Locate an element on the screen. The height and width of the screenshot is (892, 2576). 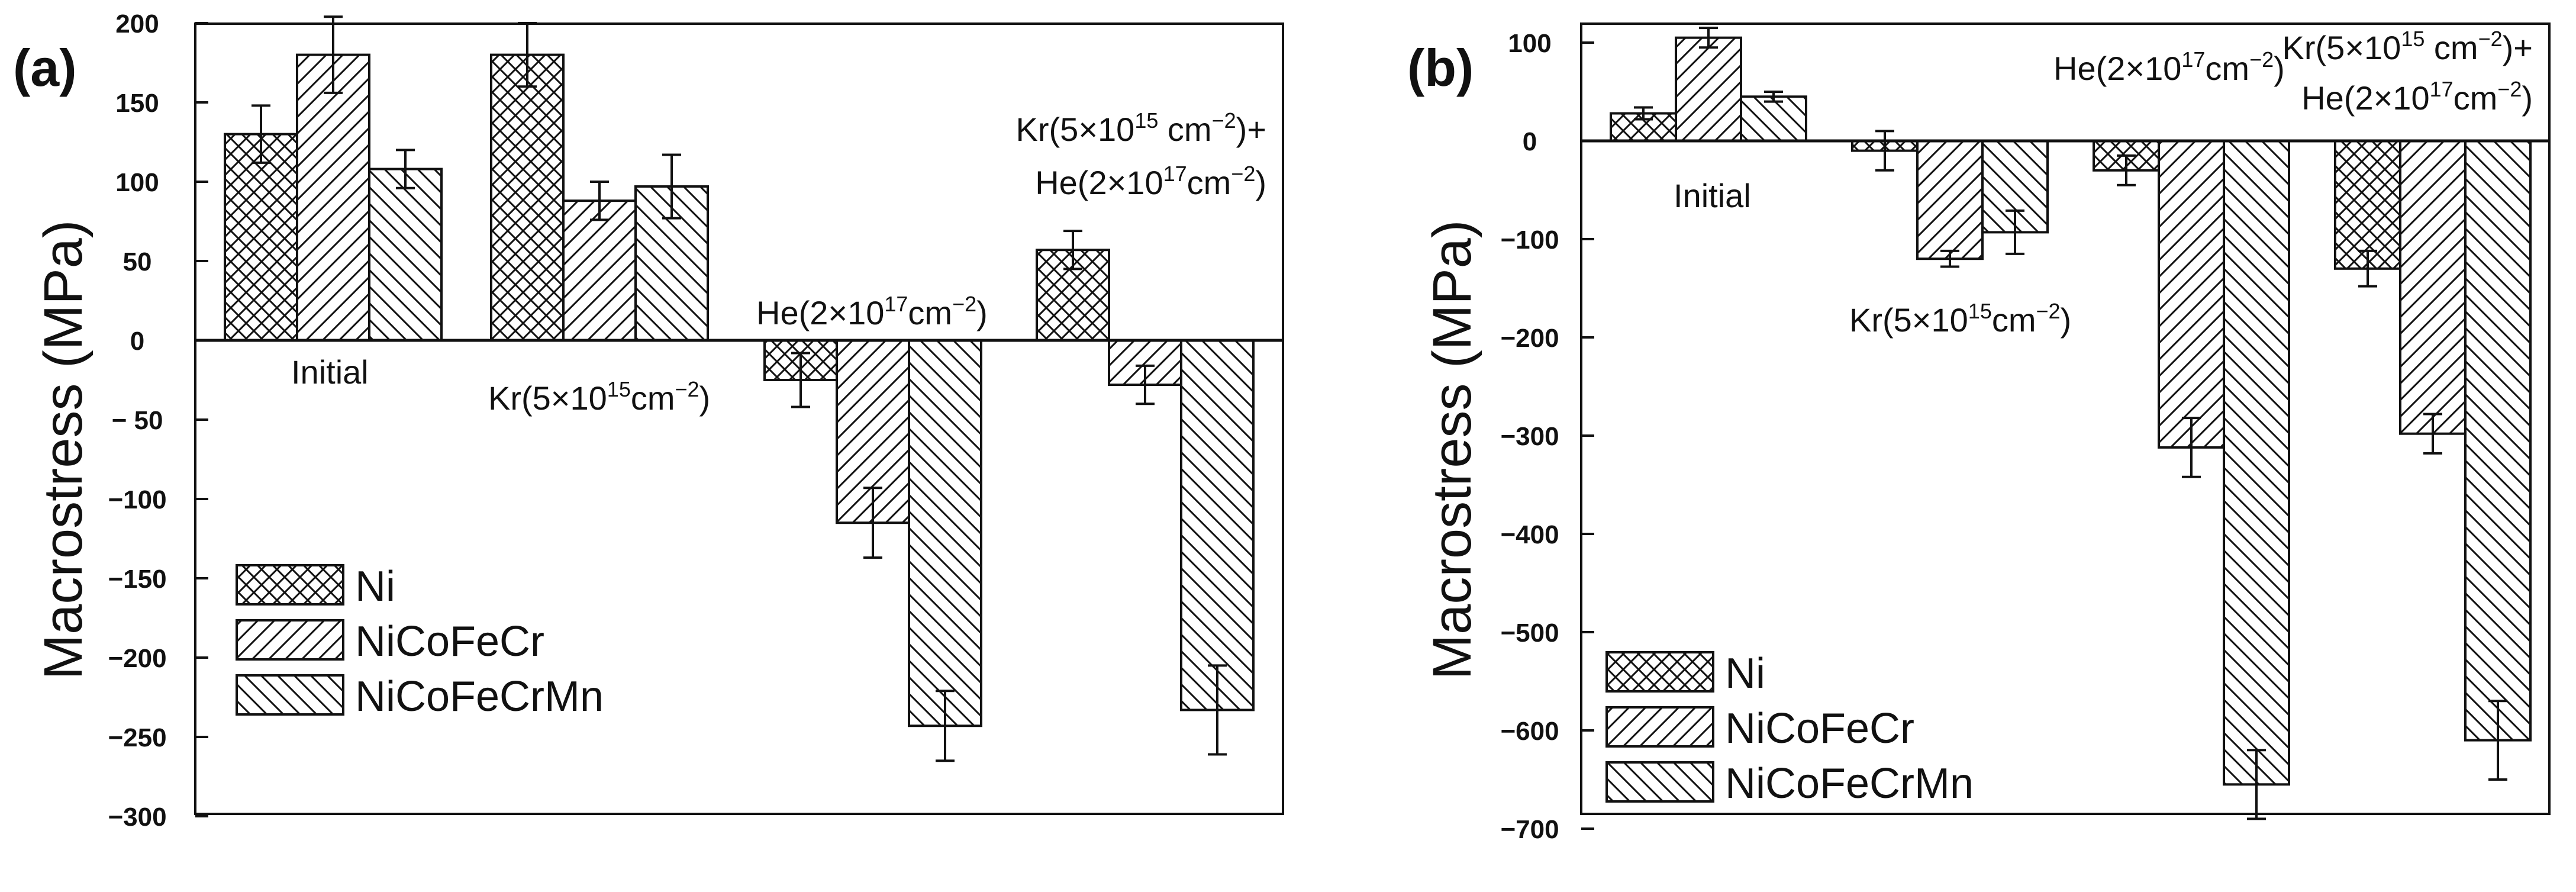
panel-a-legend-swatch-nicofecrmn is located at coordinates (290, 695).